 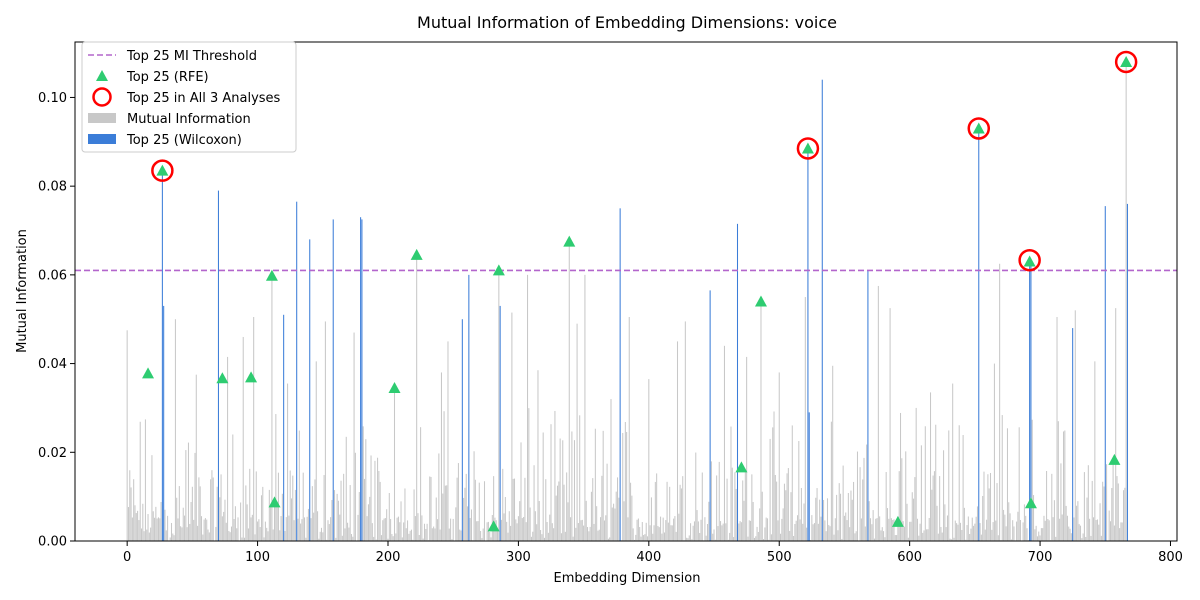 I want to click on x-axis-ticks: 0 100 200 300 400 500 600 700 800, so click(x=653, y=553).